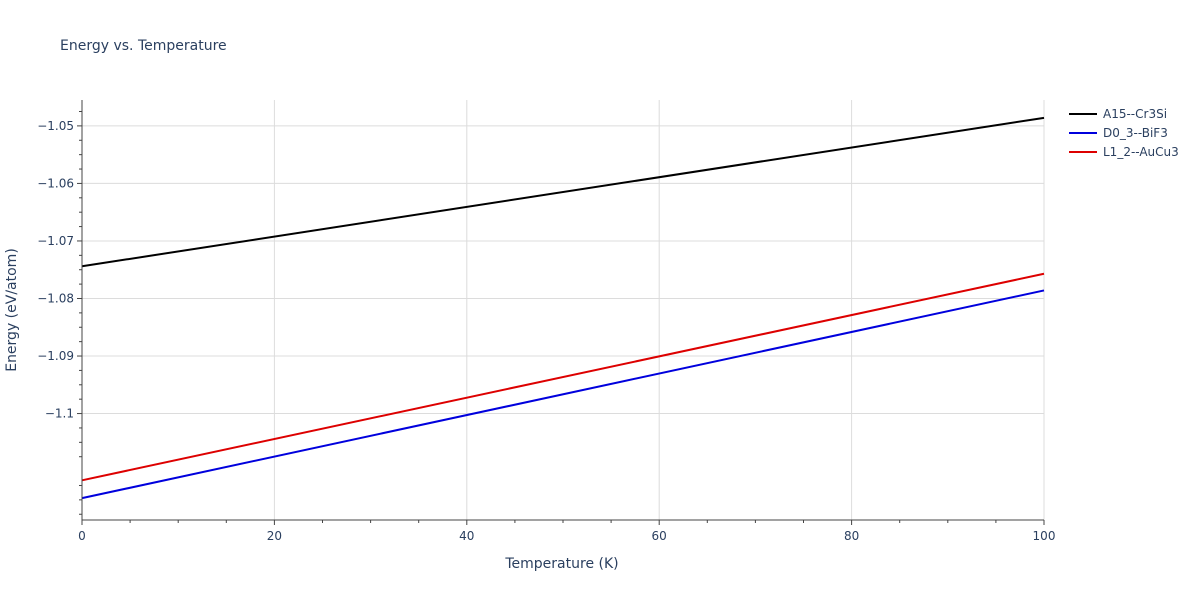 This screenshot has height=600, width=1200. What do you see at coordinates (55, 183) in the screenshot?
I see `y-tick-label: −1.06` at bounding box center [55, 183].